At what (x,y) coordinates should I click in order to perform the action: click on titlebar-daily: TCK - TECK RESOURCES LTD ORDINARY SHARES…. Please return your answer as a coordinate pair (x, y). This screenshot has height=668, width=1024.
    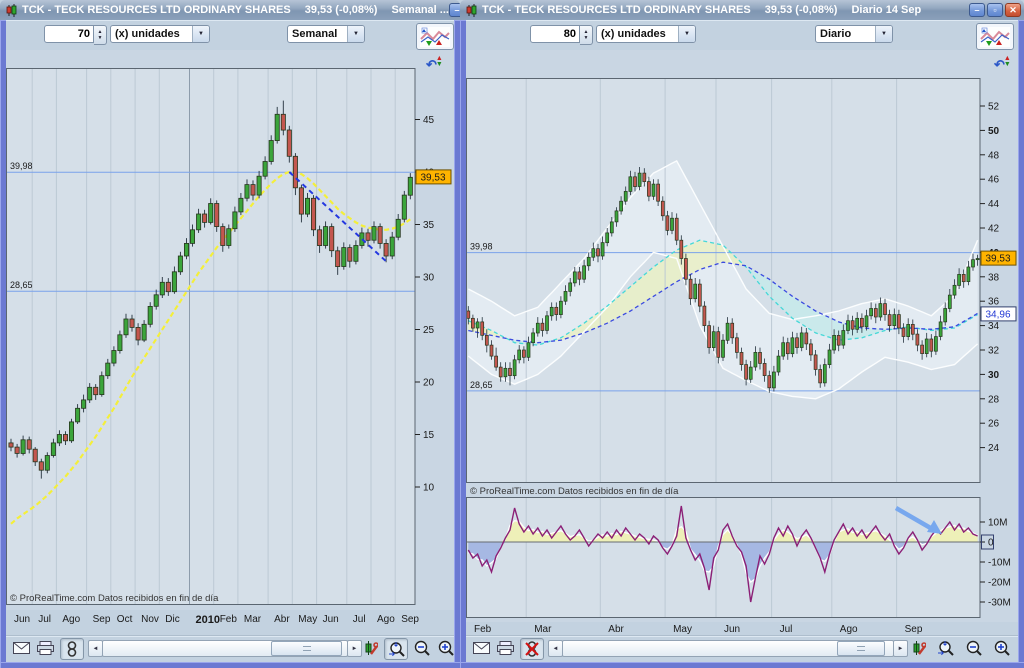
    Looking at the image, I should click on (742, 10).